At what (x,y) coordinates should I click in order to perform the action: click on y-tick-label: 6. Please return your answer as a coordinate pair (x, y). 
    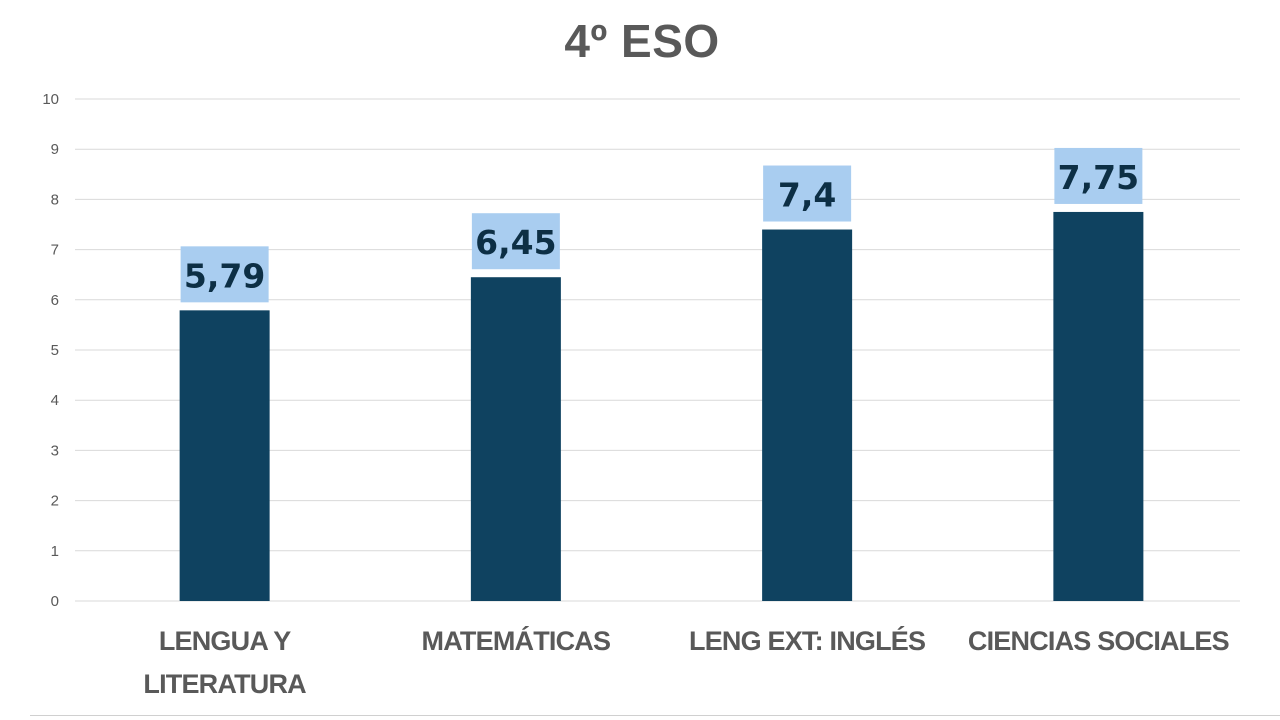
    Looking at the image, I should click on (55, 300).